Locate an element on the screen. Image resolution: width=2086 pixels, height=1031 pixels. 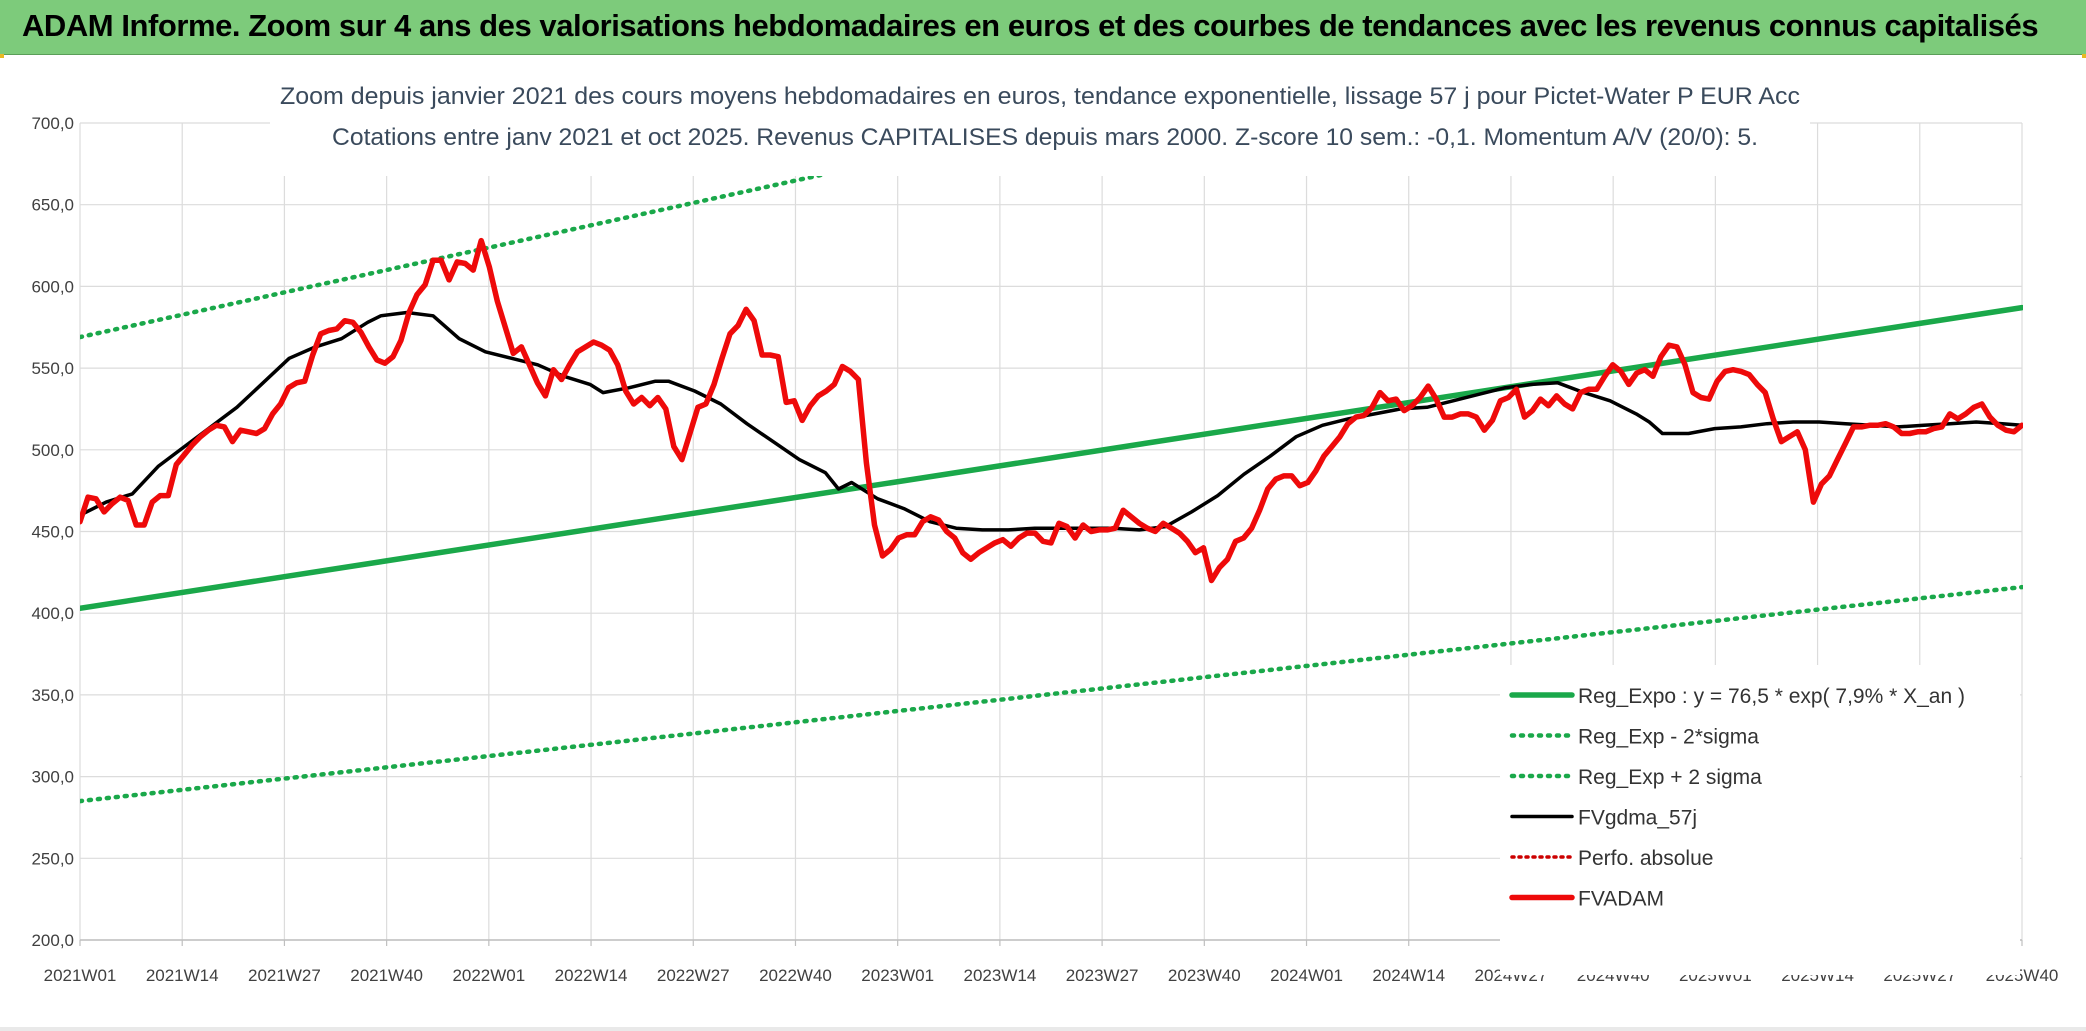
legend-label: Reg_Exp + 2 sigma is located at coordinates (1670, 777).